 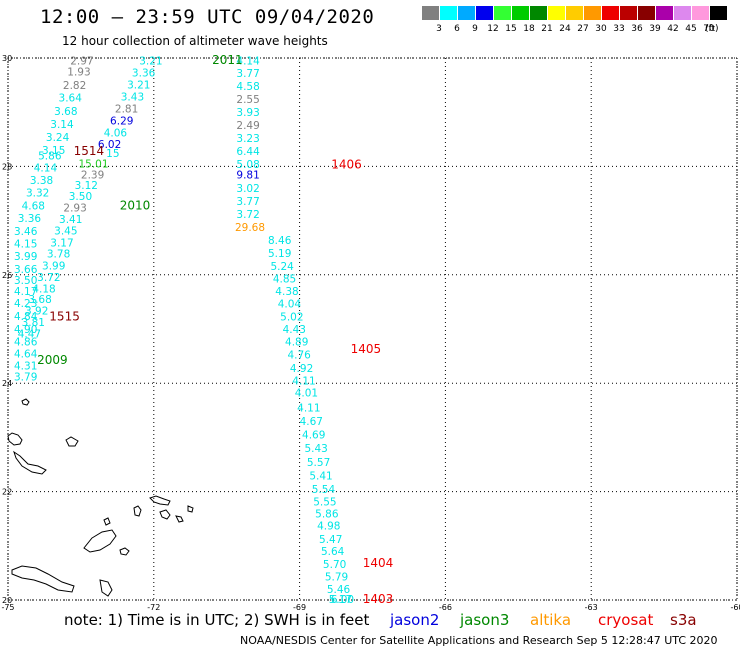 What do you see at coordinates (303, 381) in the screenshot?
I see `wave-height-value: 4.11` at bounding box center [303, 381].